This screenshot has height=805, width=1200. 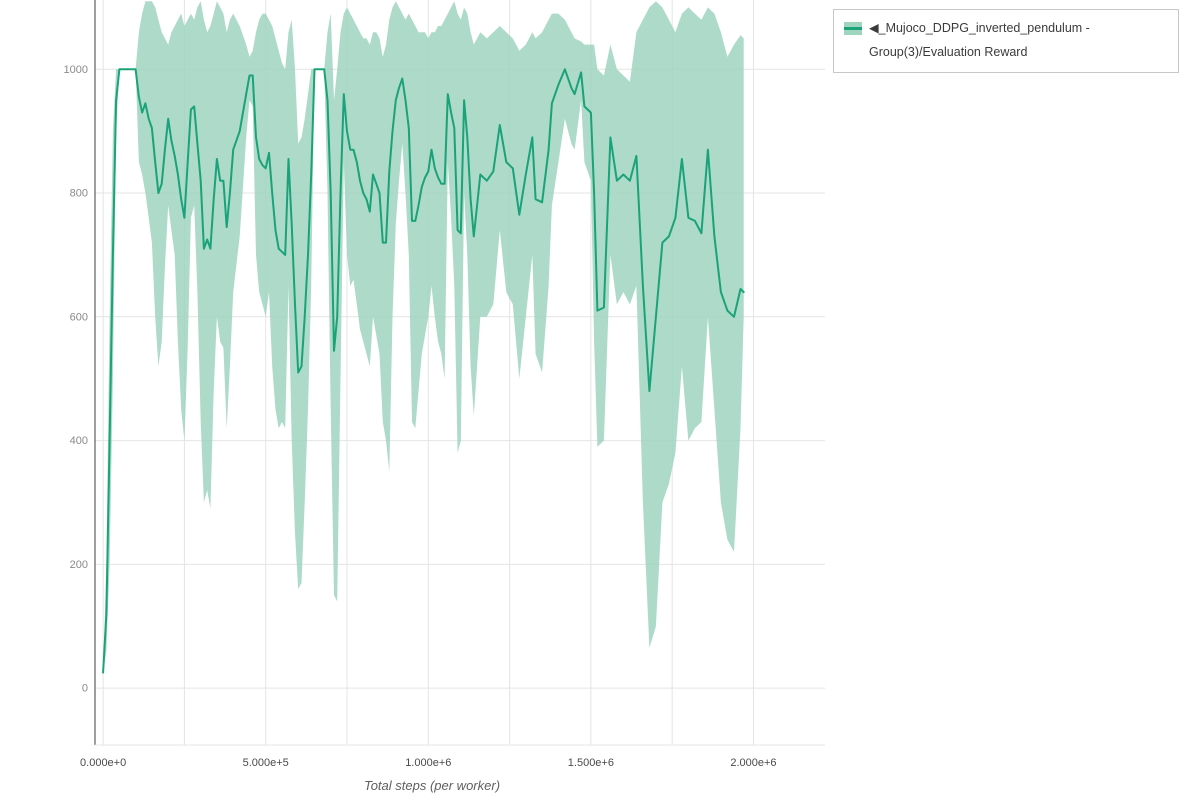 What do you see at coordinates (85, 689) in the screenshot?
I see `svg-text: 0` at bounding box center [85, 689].